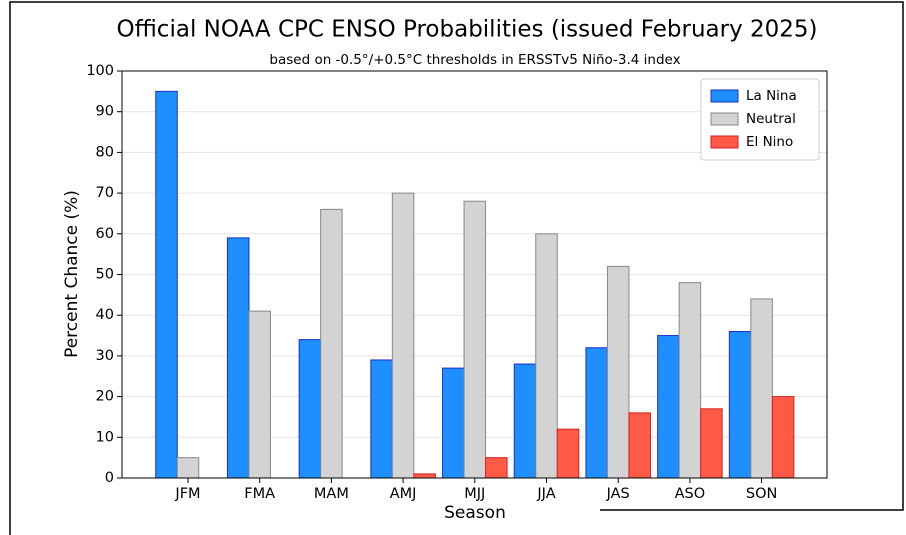 Image resolution: width=906 pixels, height=535 pixels. I want to click on x-tick-label: JJA, so click(545, 494).